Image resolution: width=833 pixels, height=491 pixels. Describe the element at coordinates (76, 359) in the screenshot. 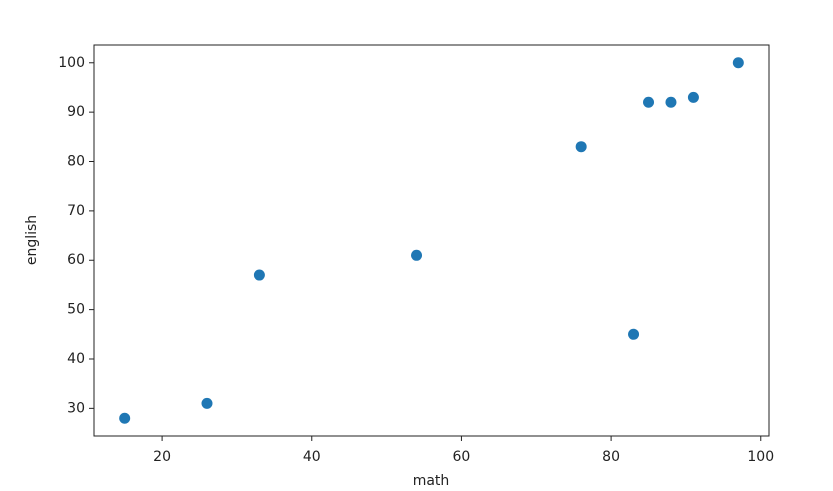

I see `y-tick-label: 40` at that location.